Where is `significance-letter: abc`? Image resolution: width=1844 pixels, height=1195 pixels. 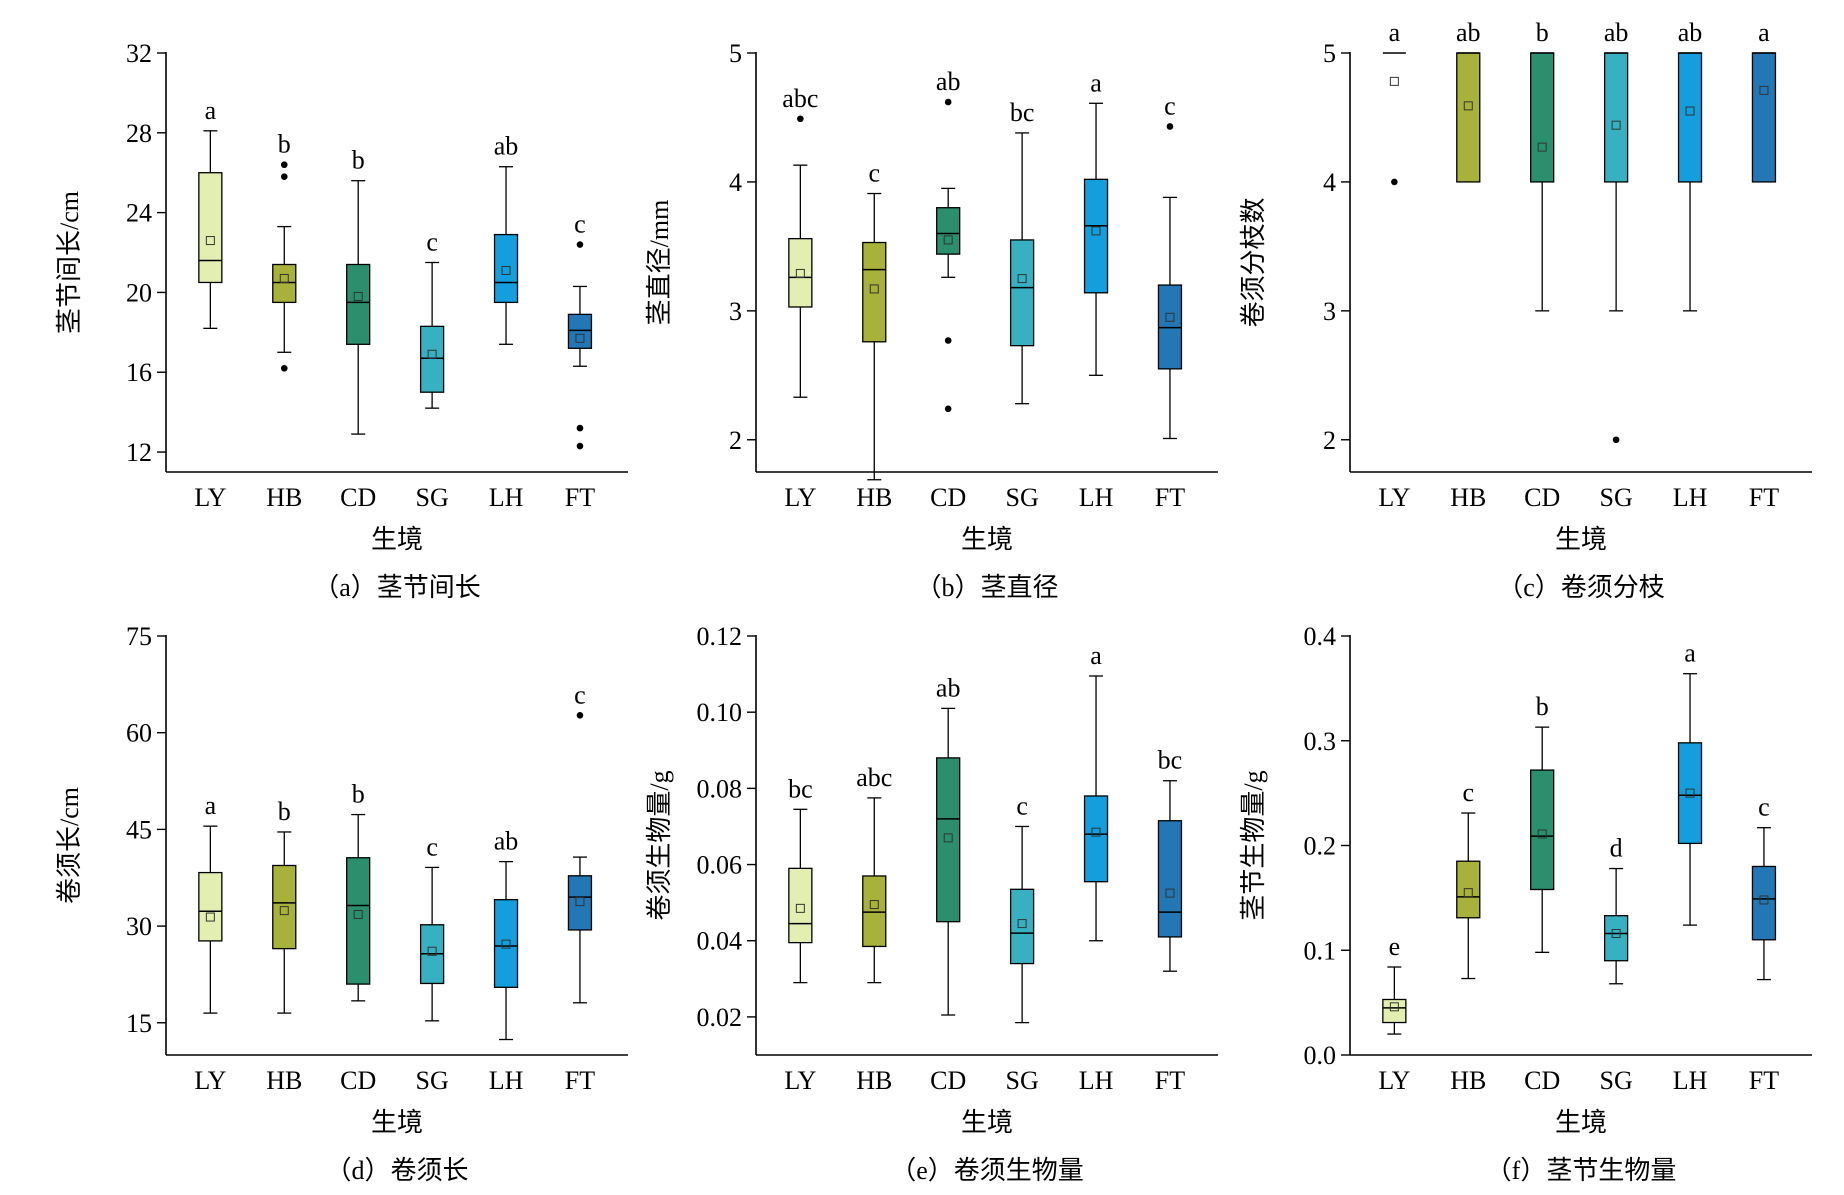 significance-letter: abc is located at coordinates (874, 777).